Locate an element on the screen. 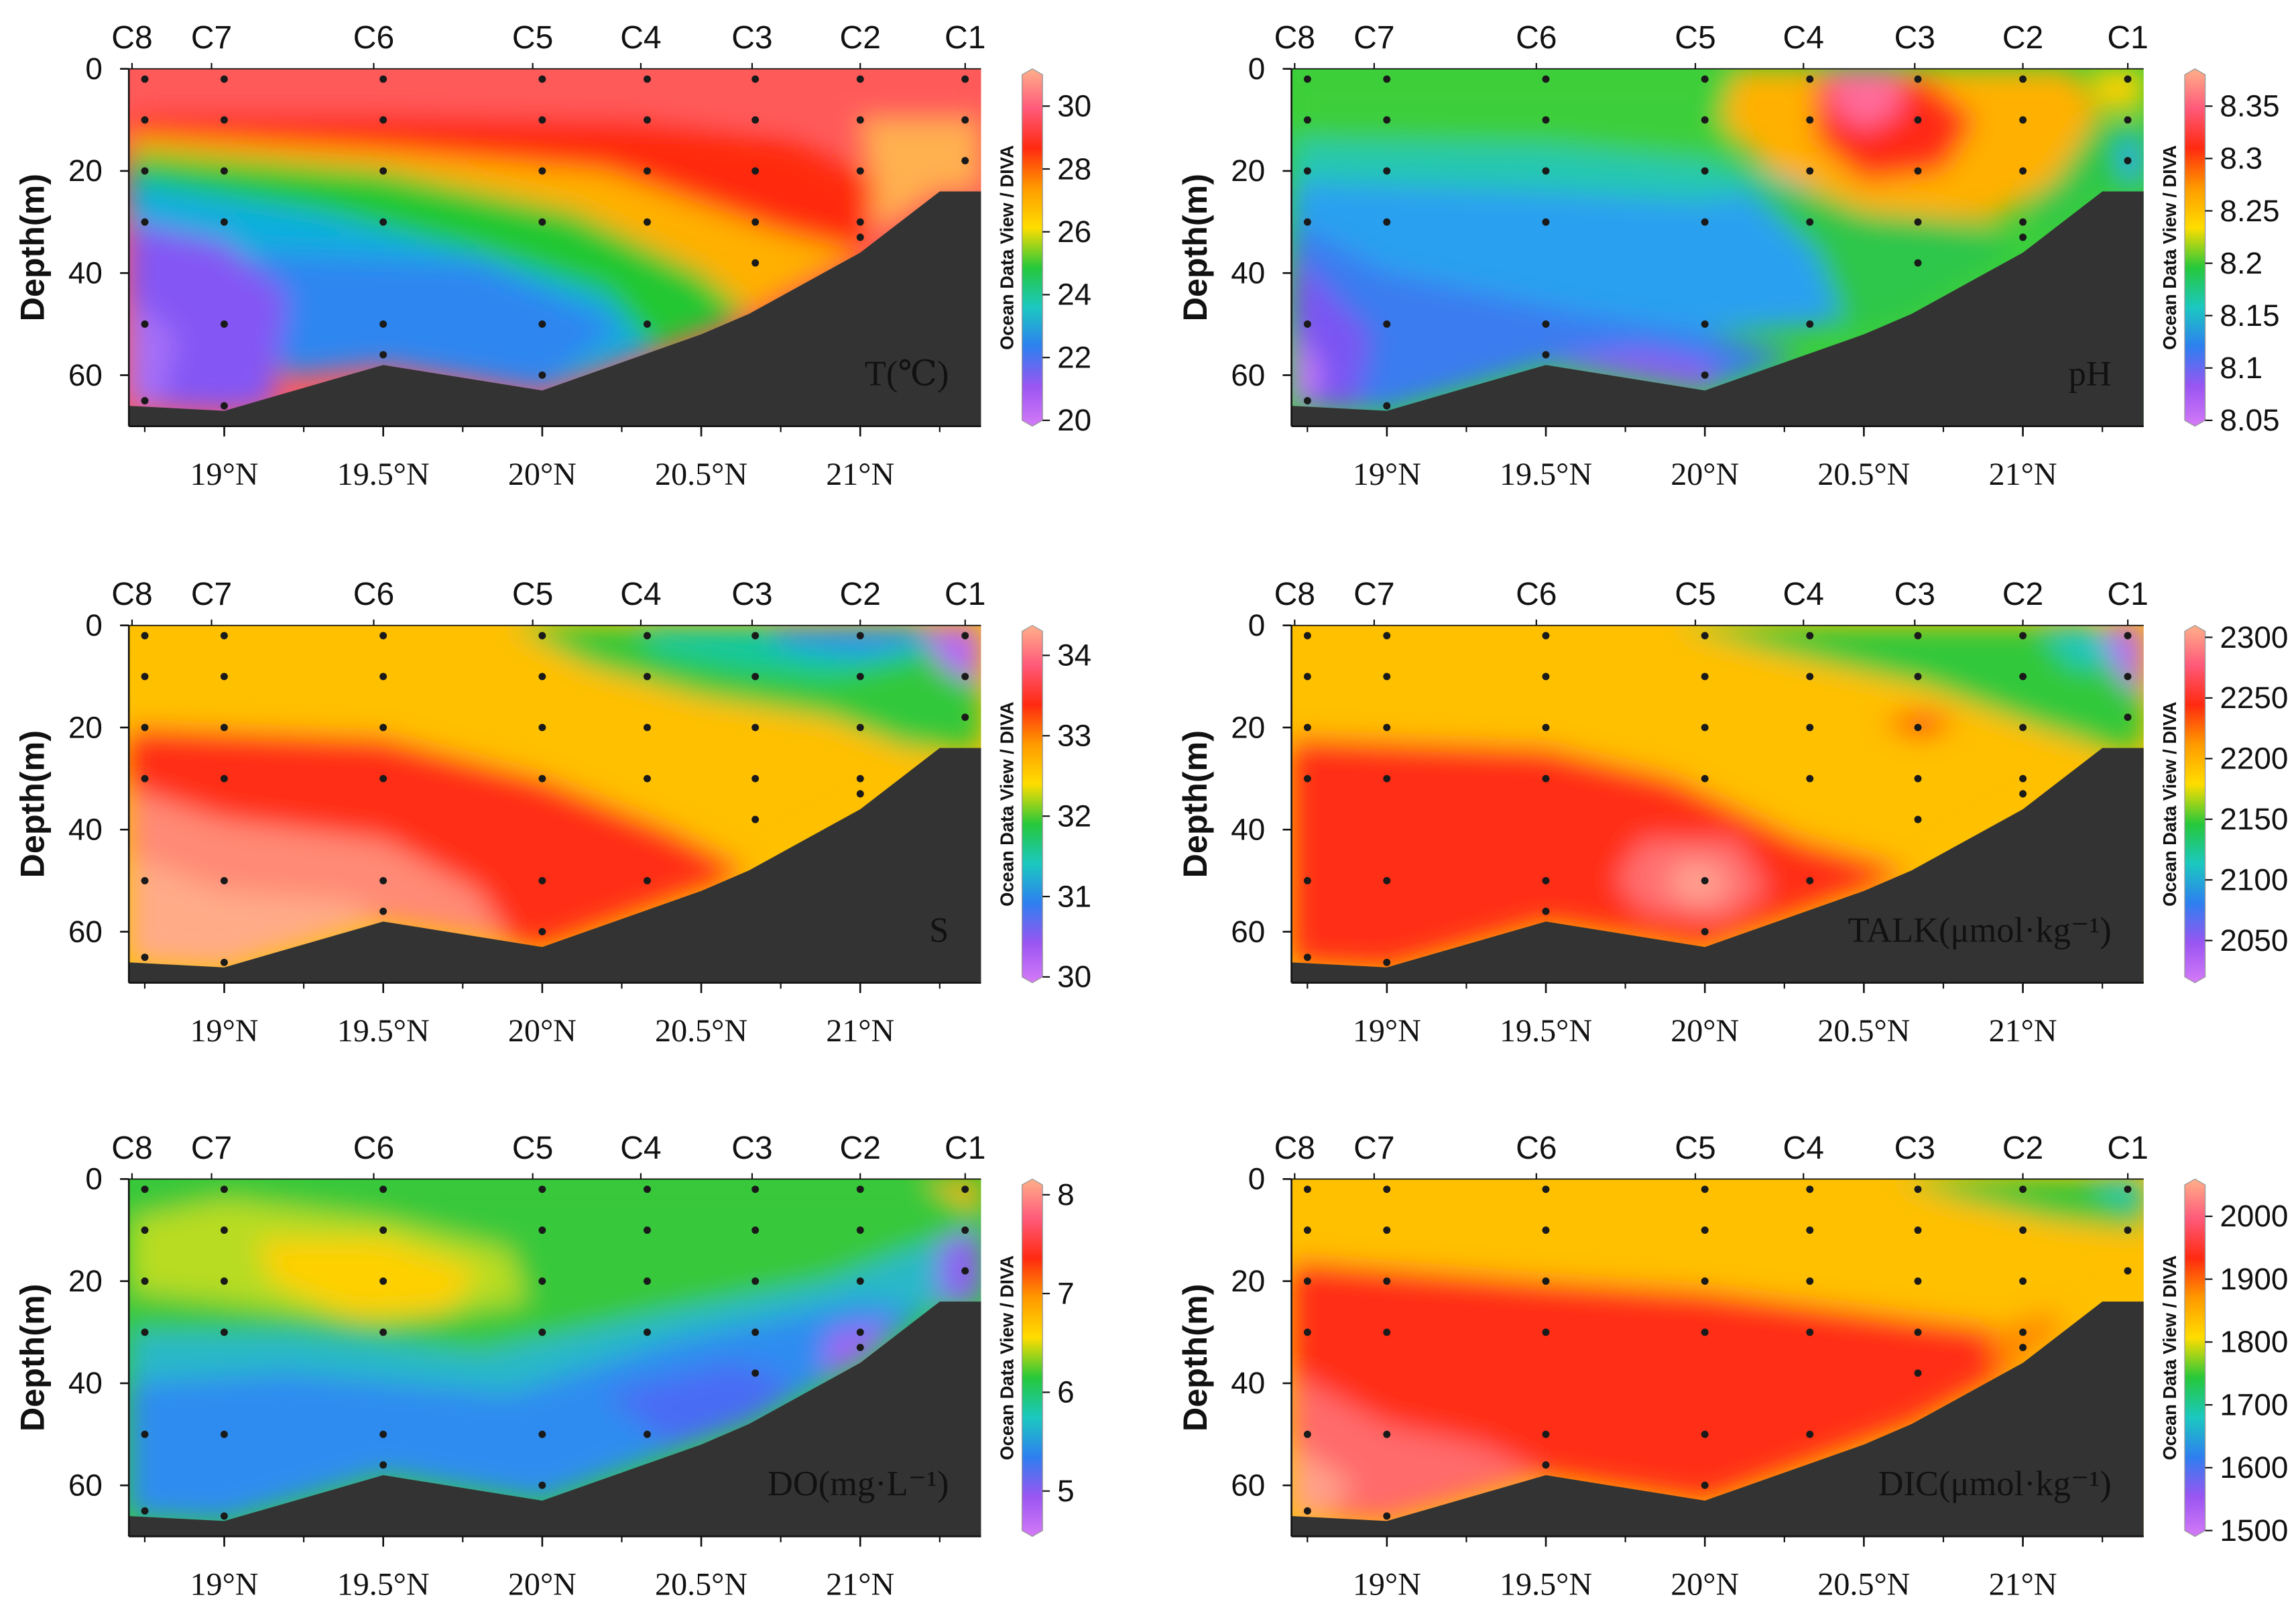 The height and width of the screenshot is (1620, 2296). colorbar-tick-label: 30 is located at coordinates (1074, 977).